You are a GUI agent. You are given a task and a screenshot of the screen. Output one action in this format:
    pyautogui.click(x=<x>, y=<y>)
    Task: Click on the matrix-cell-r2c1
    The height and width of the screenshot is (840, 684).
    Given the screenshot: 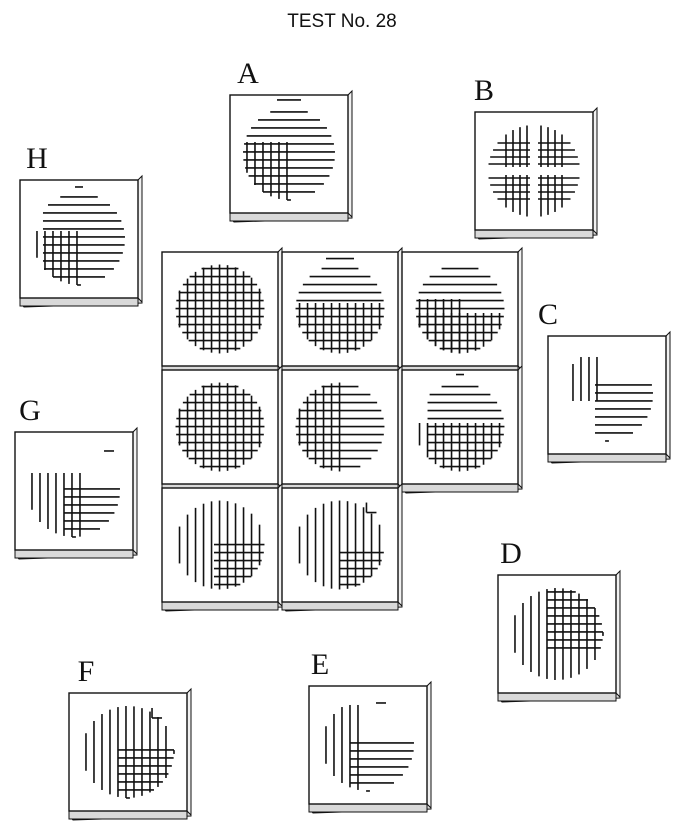 What is the action you would take?
    pyautogui.click(x=222, y=429)
    